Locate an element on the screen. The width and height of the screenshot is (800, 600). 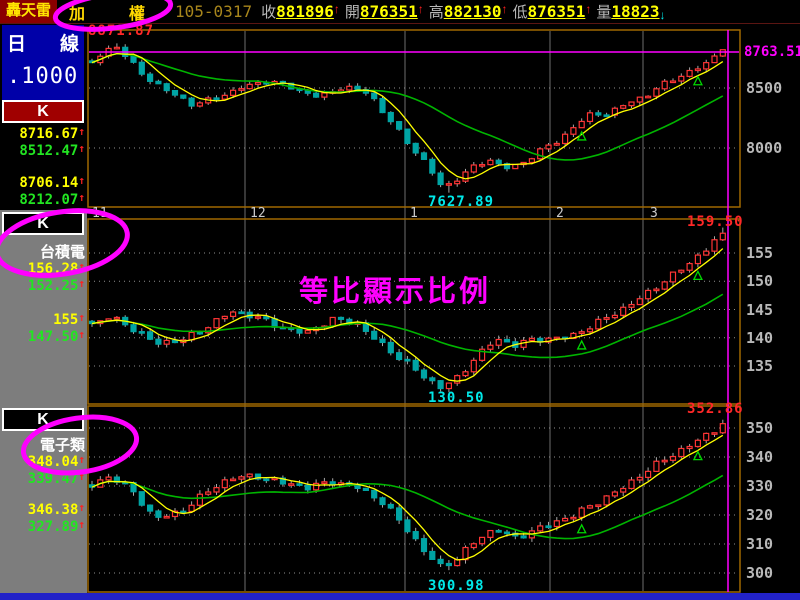
period-label-day: 日 is located at coordinates (17, 44).